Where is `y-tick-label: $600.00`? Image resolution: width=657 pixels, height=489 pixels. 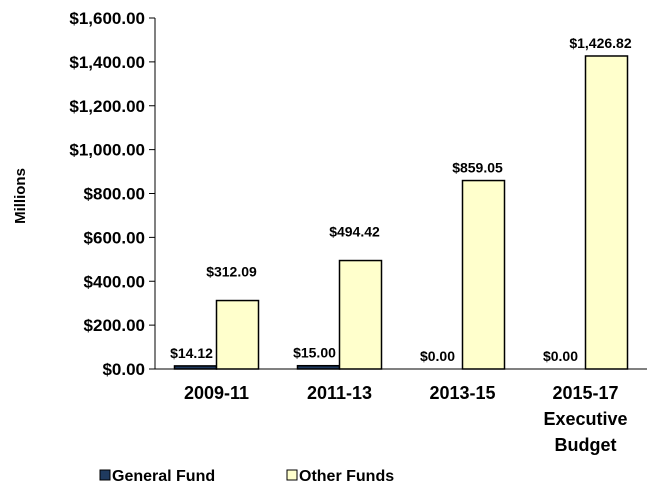
y-tick-label: $600.00 is located at coordinates (114, 237).